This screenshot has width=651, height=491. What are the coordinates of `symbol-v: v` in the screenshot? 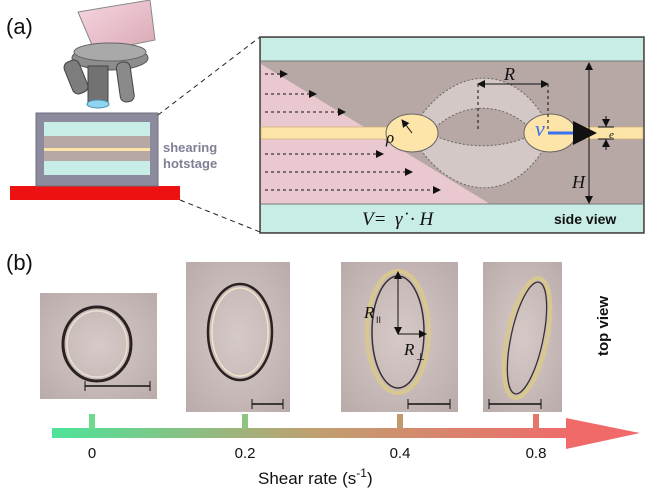 It's located at (540, 128).